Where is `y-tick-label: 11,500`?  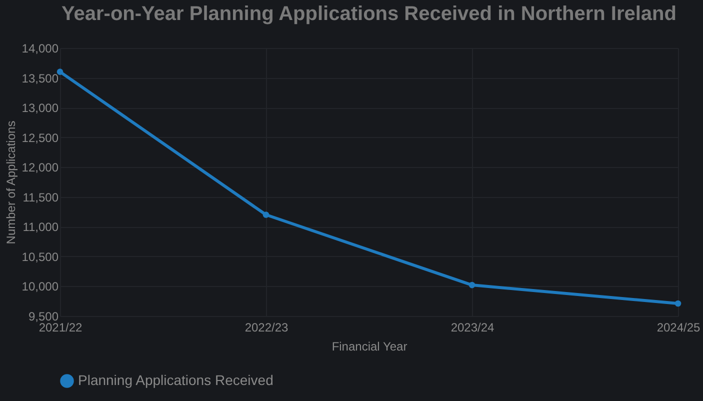 y-tick-label: 11,500 is located at coordinates (40, 197).